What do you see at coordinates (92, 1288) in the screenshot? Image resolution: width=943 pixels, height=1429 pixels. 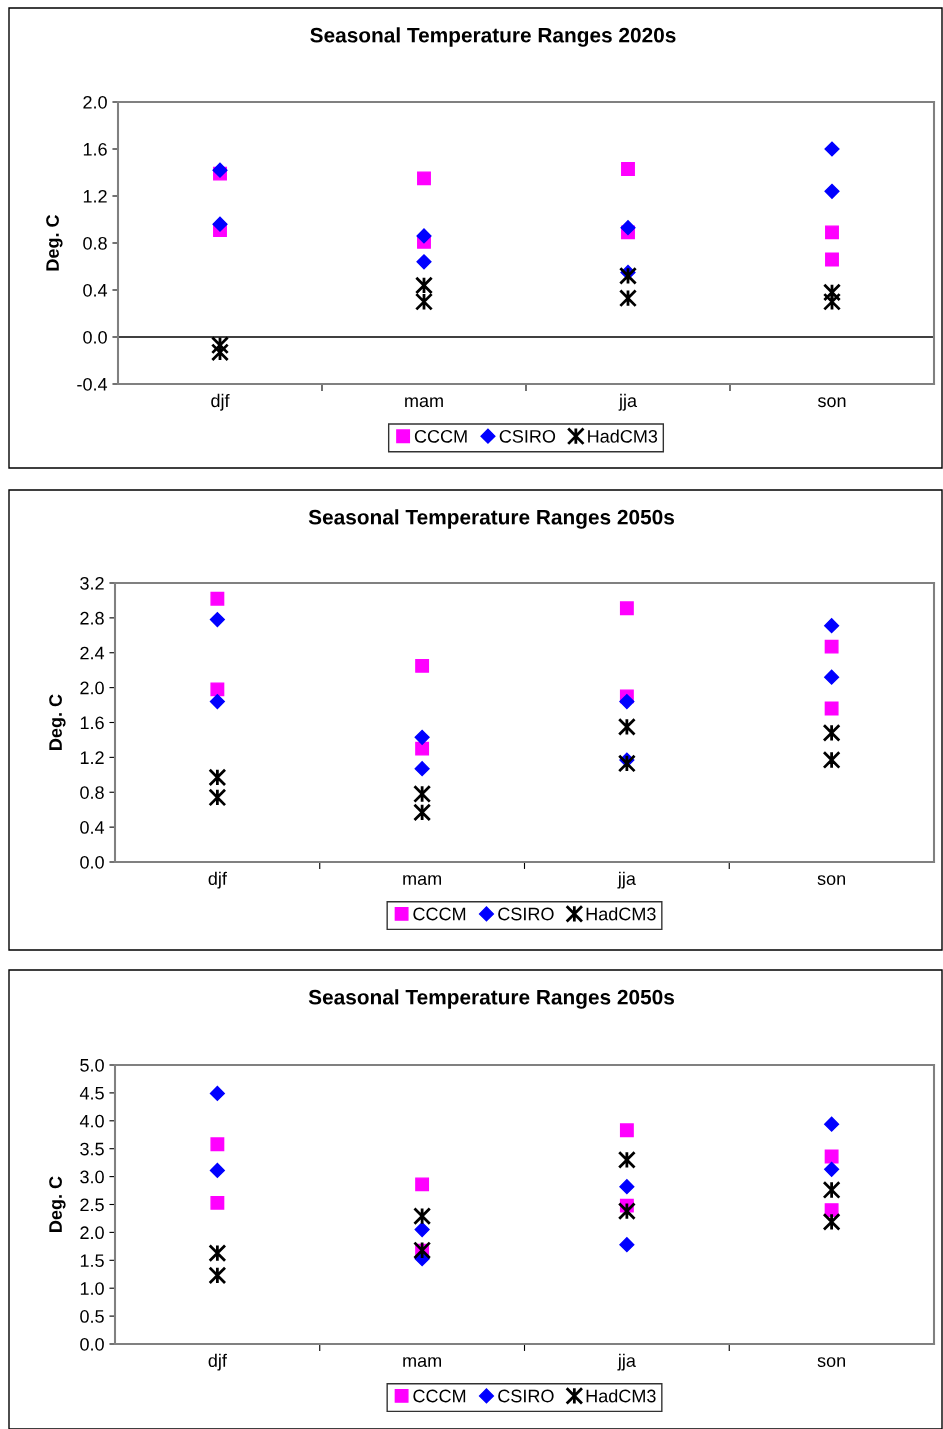 I see `y-tick-label: 1.0` at bounding box center [92, 1288].